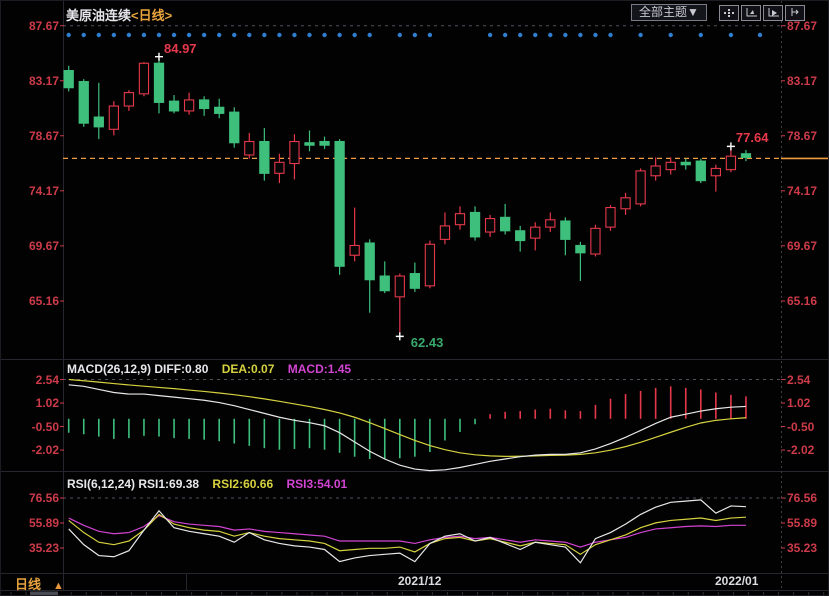 The height and width of the screenshot is (596, 829). Describe the element at coordinates (138, 369) in the screenshot. I see `macd-title: MACD(26,12,9) DIFF:0.80` at that location.